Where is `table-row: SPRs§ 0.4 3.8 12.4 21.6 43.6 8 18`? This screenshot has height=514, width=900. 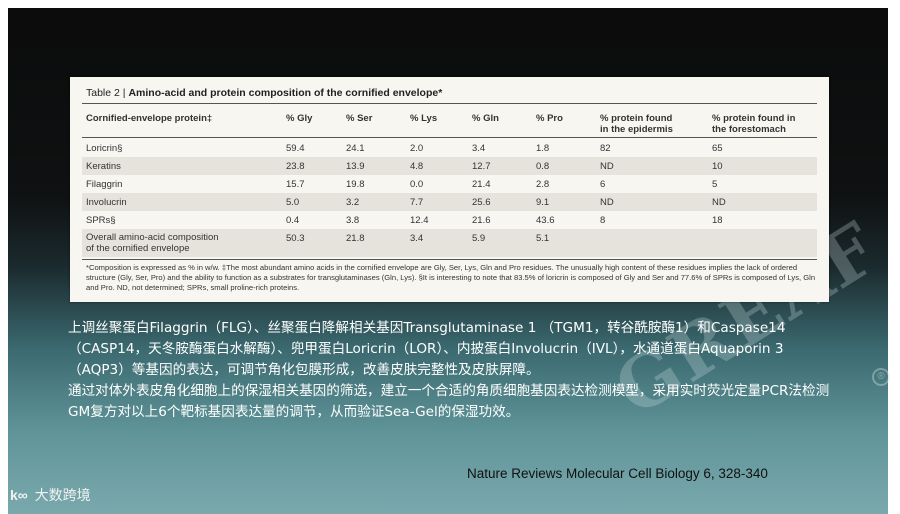 table-row: SPRs§ 0.4 3.8 12.4 21.6 43.6 8 18 is located at coordinates (449, 220).